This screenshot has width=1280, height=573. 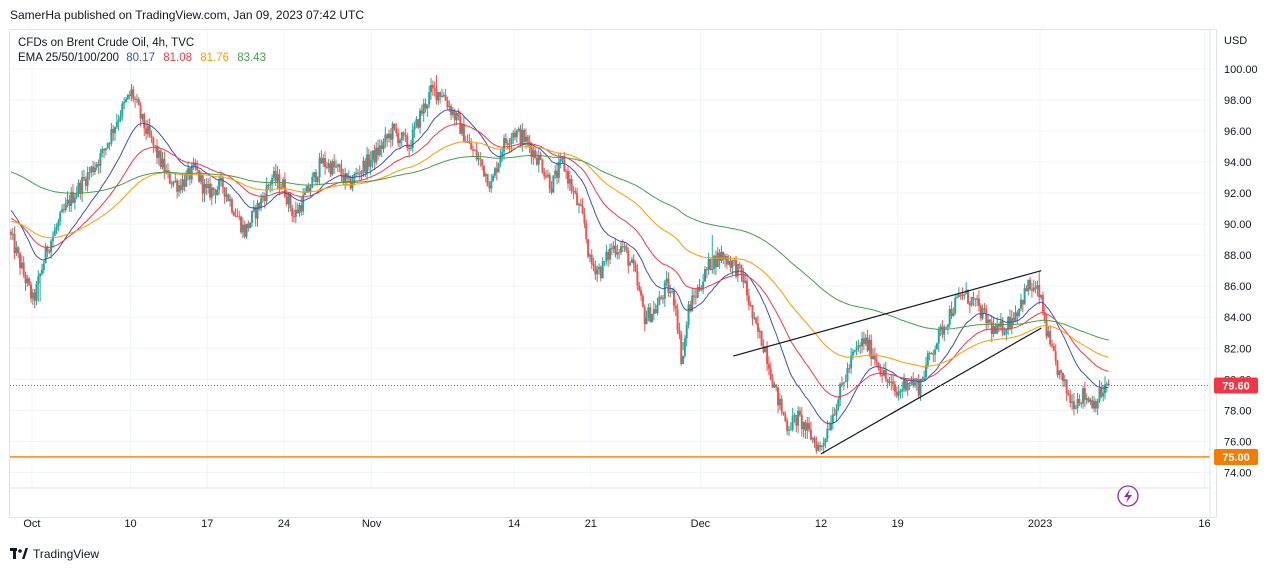 What do you see at coordinates (1238, 473) in the screenshot?
I see `price-tick-label: 74.00` at bounding box center [1238, 473].